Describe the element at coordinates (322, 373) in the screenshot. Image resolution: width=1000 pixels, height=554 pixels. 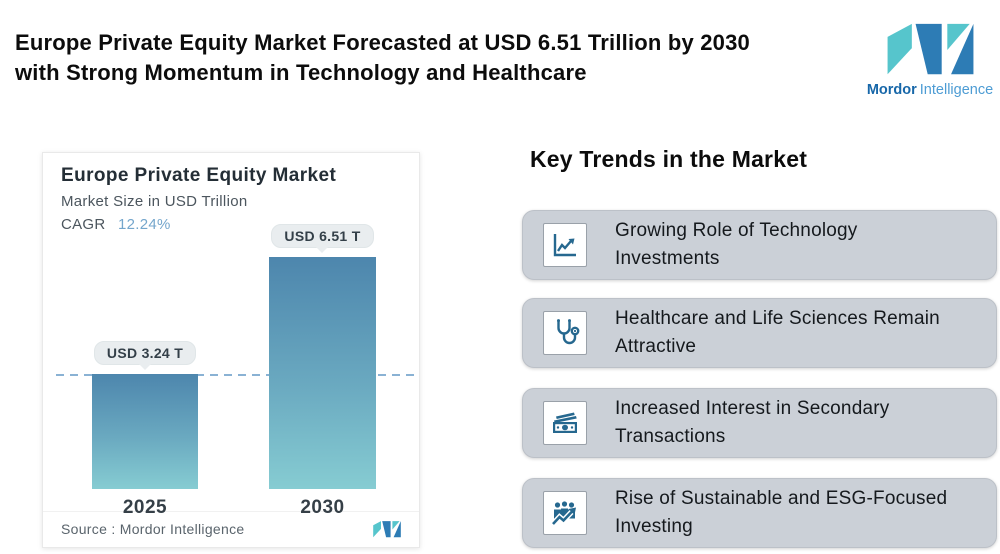
I see `bar-2030` at that location.